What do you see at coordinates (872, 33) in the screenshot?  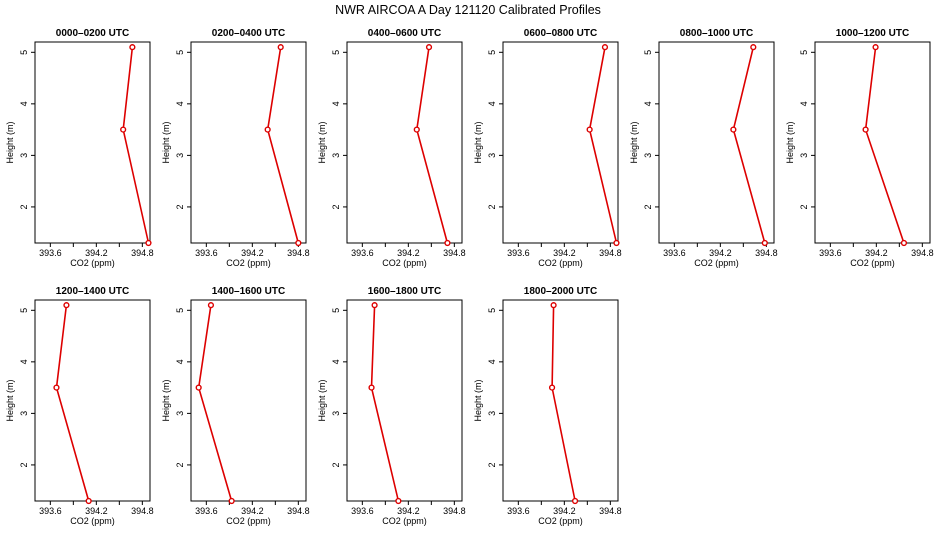 I see `panel-title: 1000–1200 UTC` at bounding box center [872, 33].